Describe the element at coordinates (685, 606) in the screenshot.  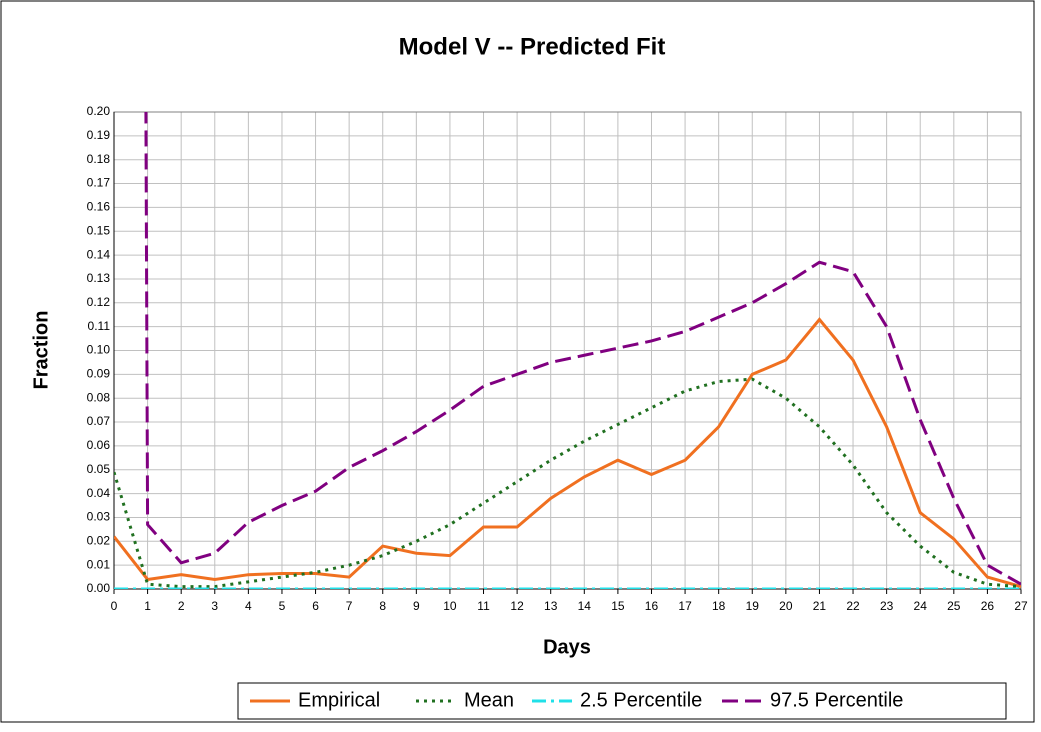
I see `x-tick-label: 17` at that location.